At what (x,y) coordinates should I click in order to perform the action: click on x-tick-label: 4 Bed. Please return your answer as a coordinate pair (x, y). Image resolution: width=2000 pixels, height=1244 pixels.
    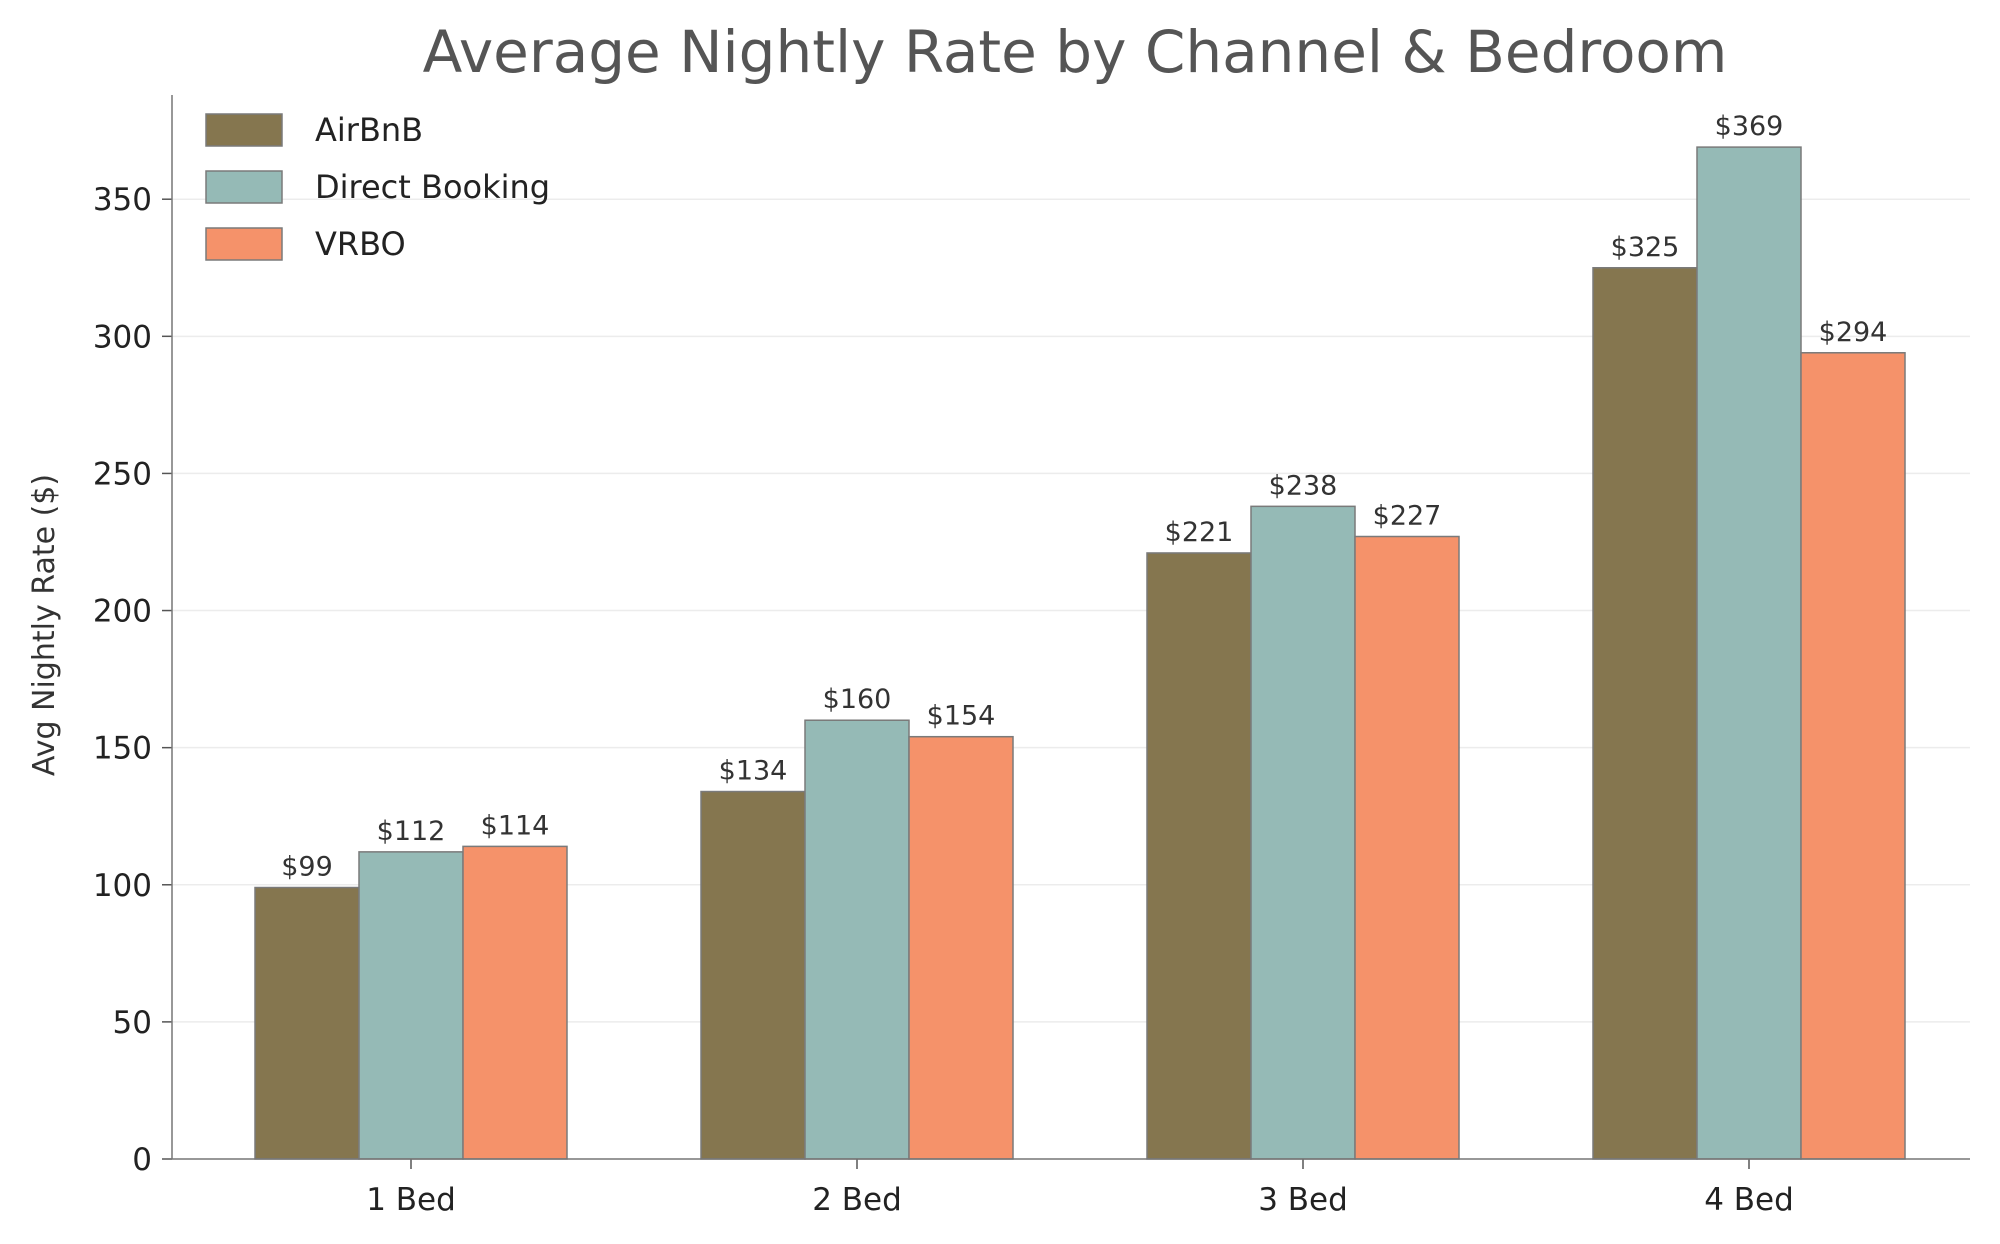
    Looking at the image, I should click on (1749, 1200).